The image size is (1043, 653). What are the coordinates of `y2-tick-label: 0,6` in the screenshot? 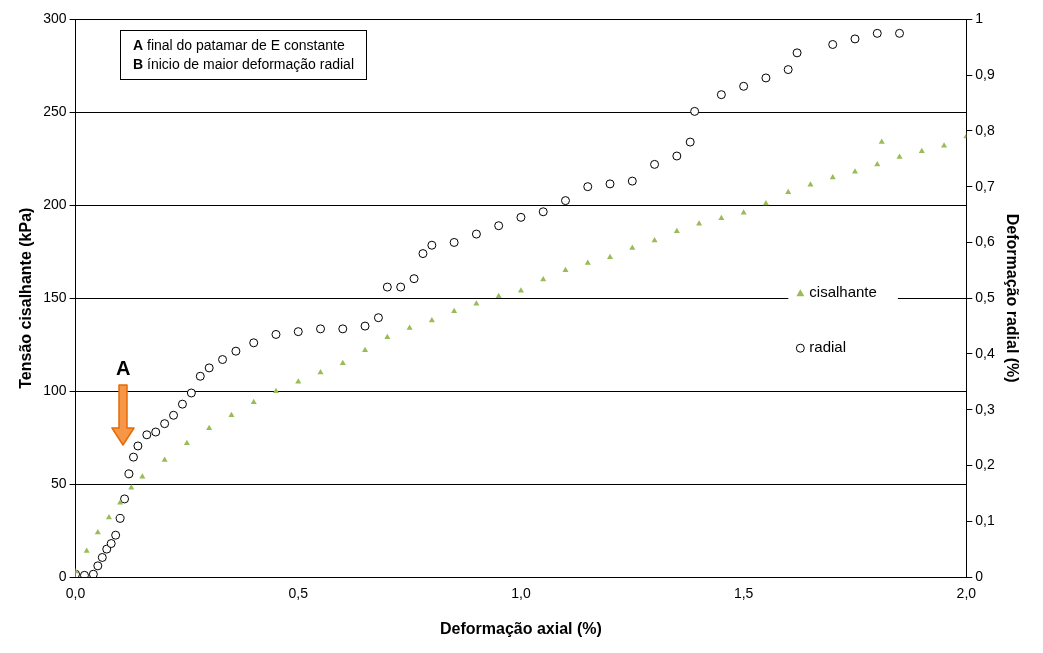 It's located at (985, 241).